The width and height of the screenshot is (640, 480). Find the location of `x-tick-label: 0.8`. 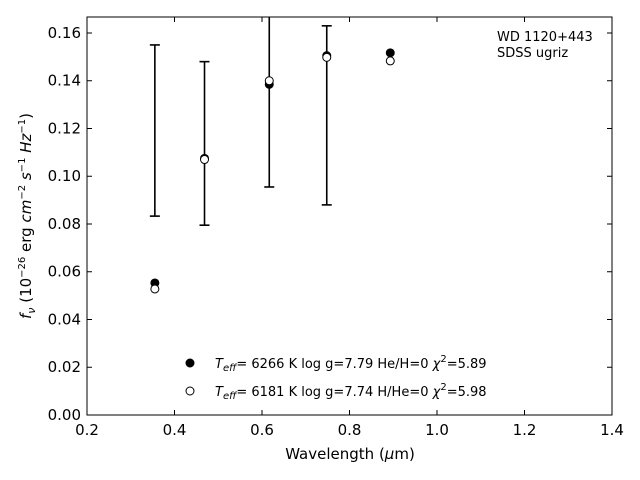

x-tick-label: 0.8 is located at coordinates (350, 430).